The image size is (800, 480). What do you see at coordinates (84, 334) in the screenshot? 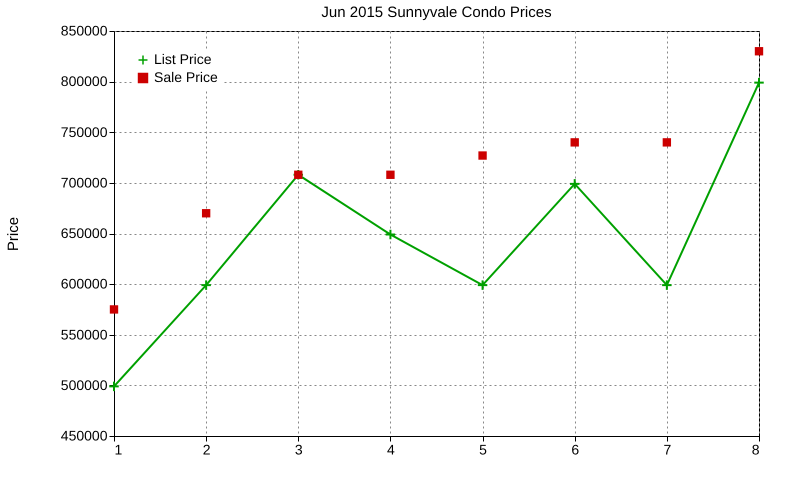
I see `y-tick-label: 550000` at bounding box center [84, 334].